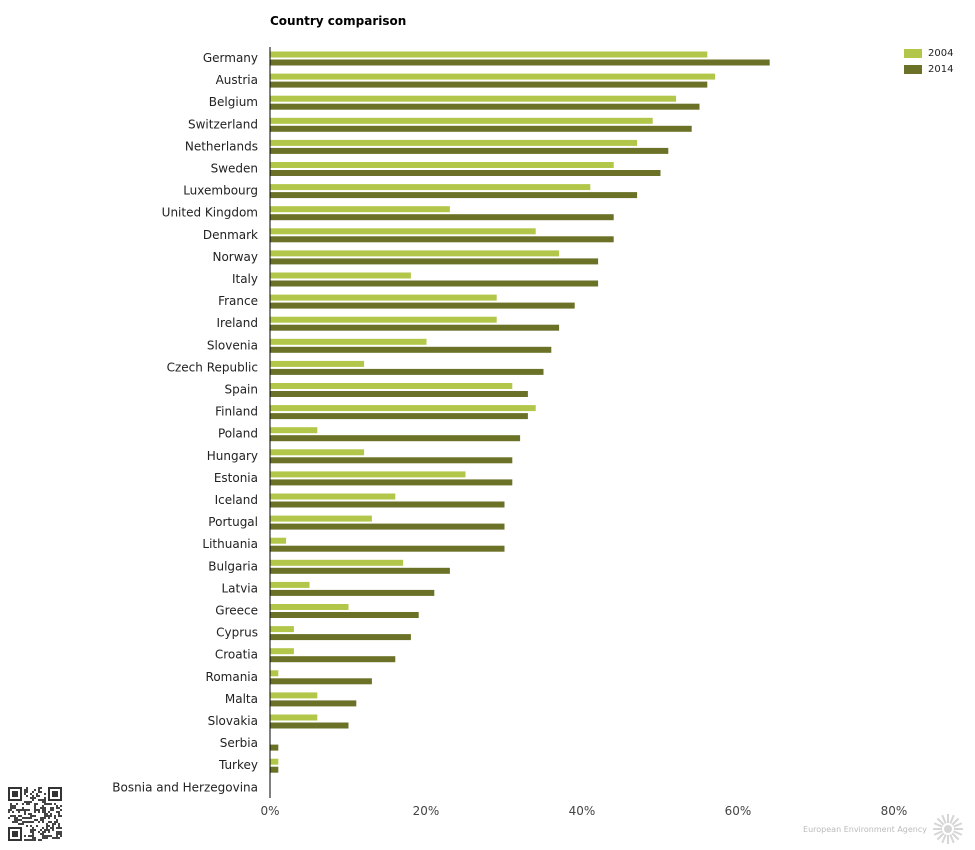 The height and width of the screenshot is (850, 975). Describe the element at coordinates (232, 677) in the screenshot. I see `category-label-romania: Romania` at that location.